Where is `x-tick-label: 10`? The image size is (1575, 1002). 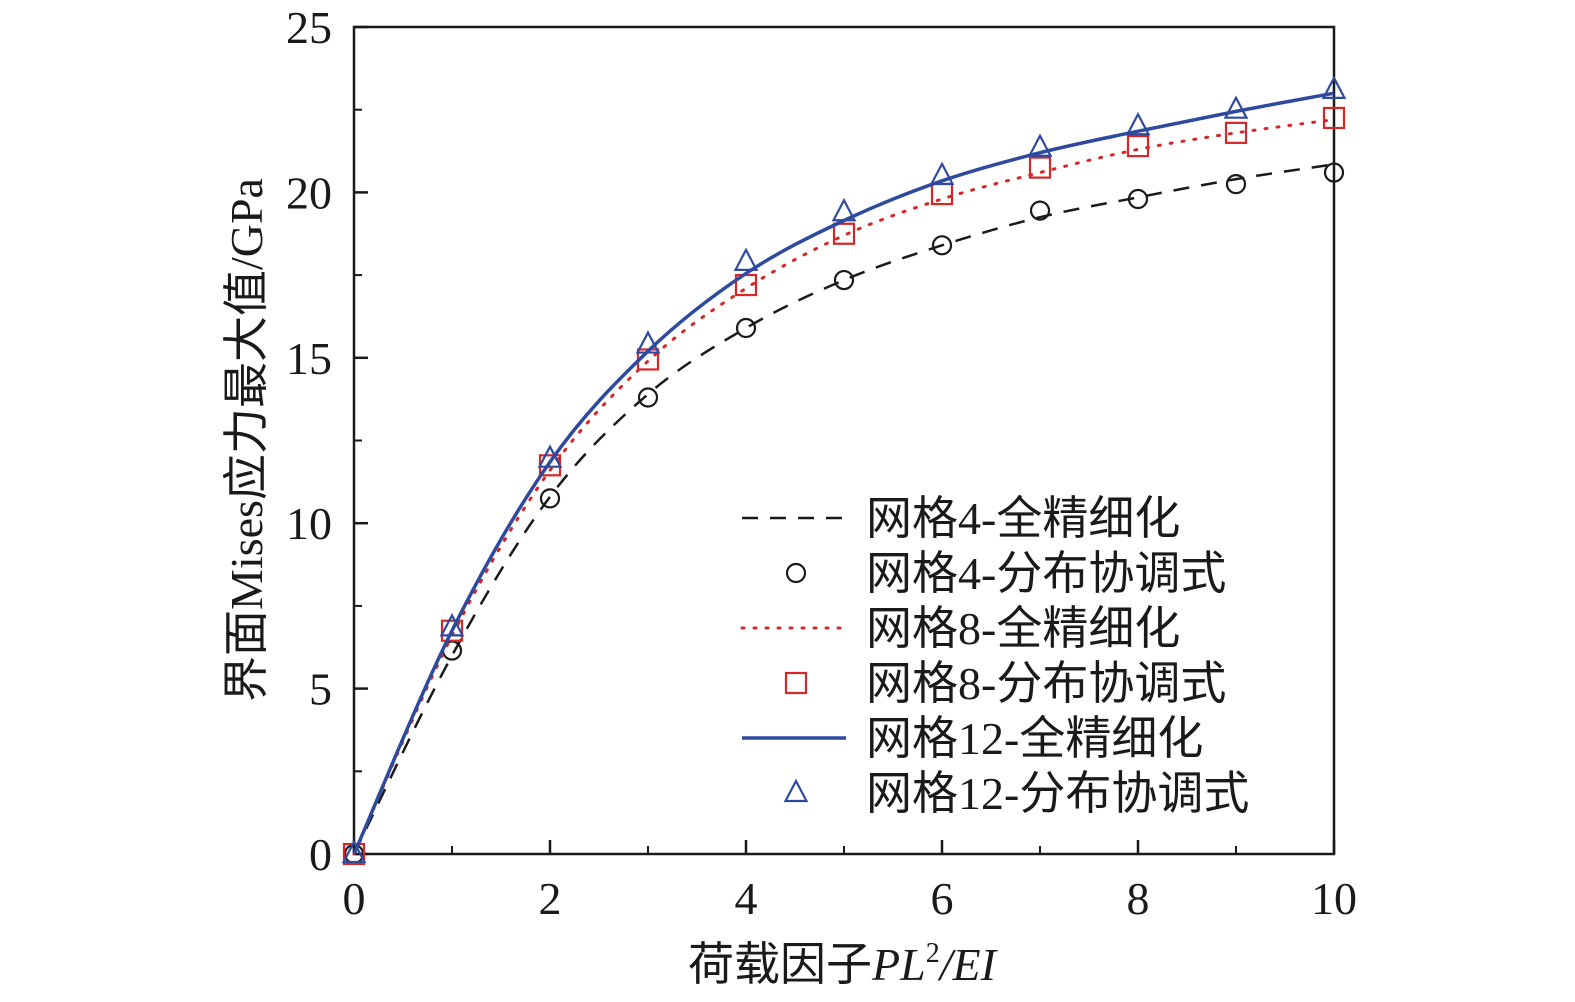
x-tick-label: 10 is located at coordinates (1334, 898).